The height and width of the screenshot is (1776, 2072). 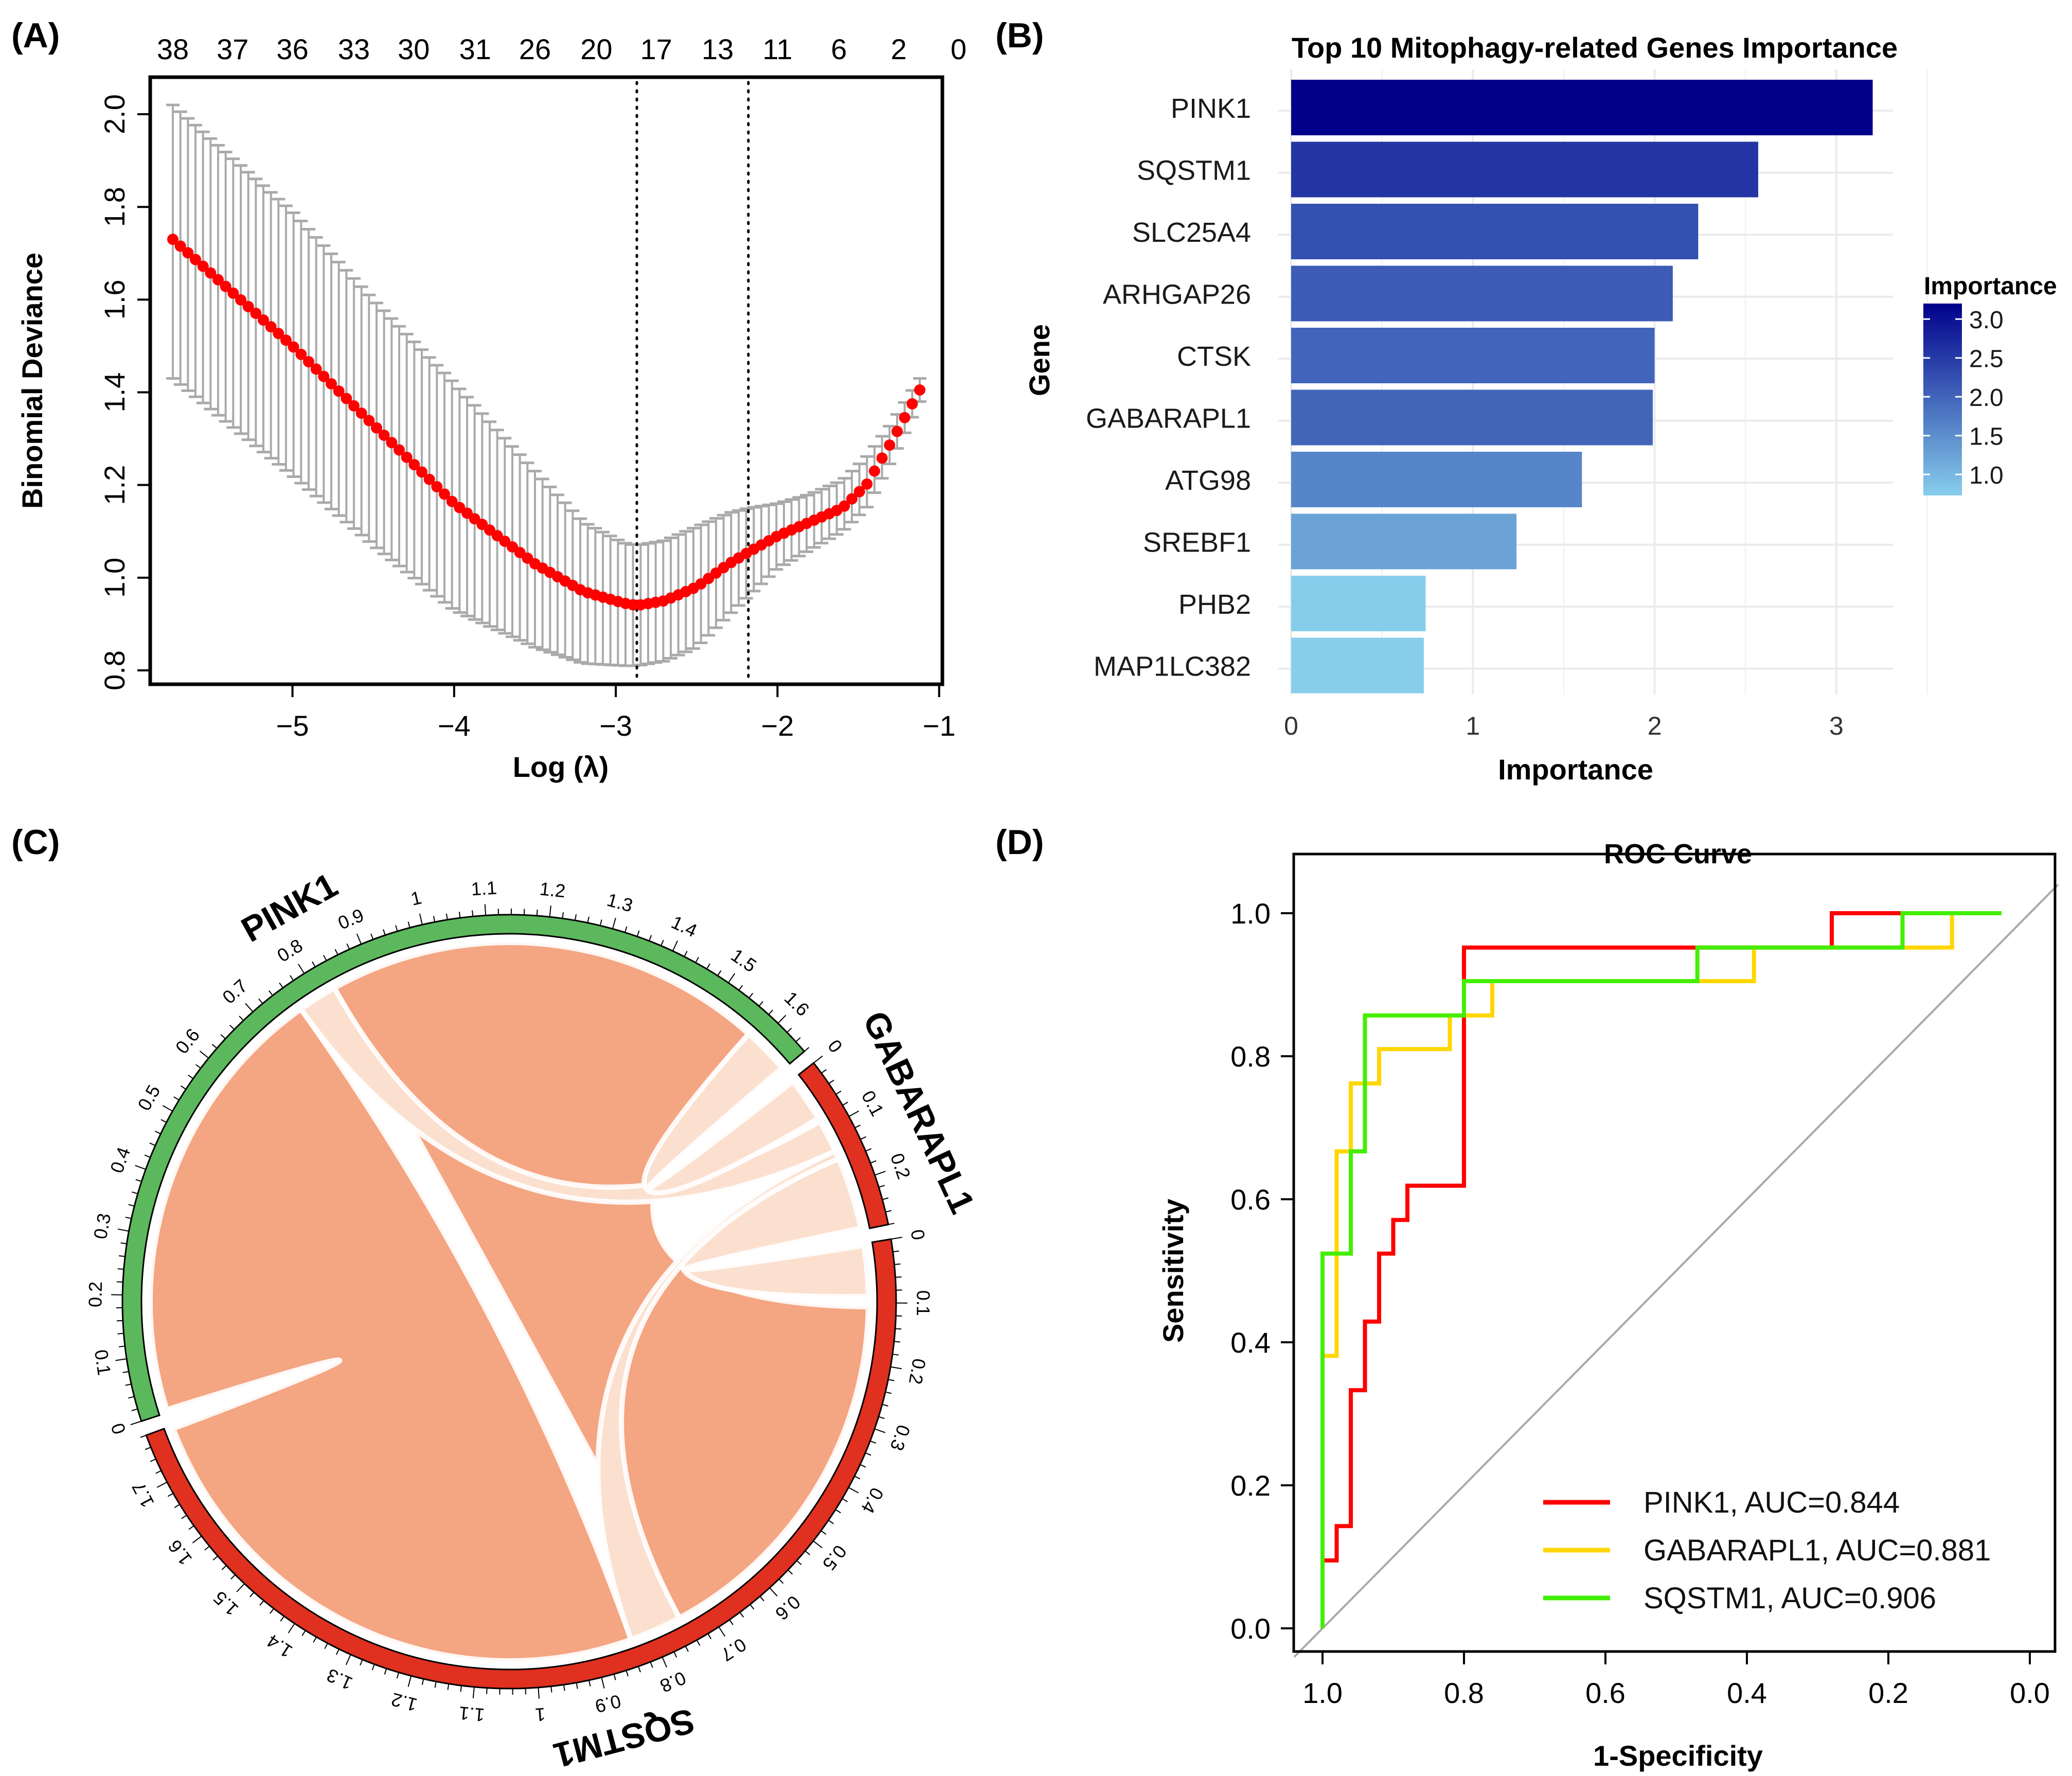 I want to click on roc-line-sqstm1, so click(x=1661, y=1269).